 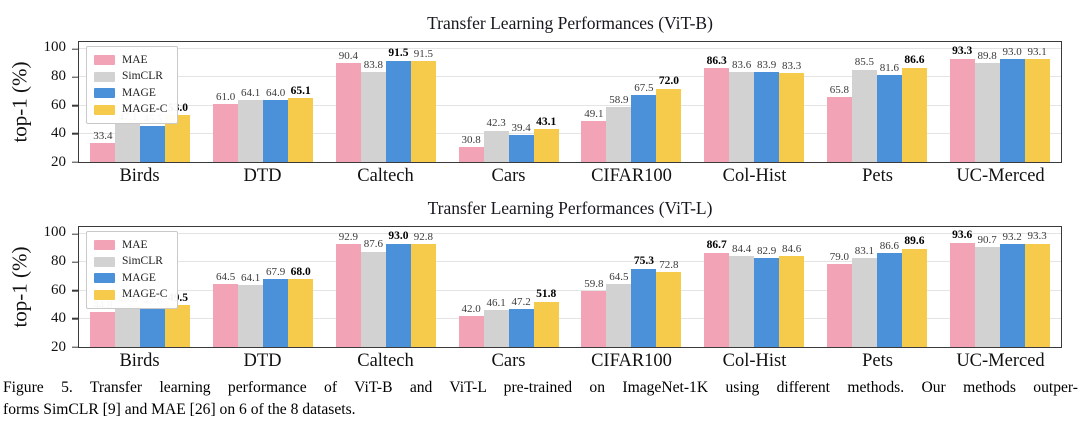 What do you see at coordinates (962, 288) in the screenshot?
I see `bar-mae-uc-merced: 93.6` at bounding box center [962, 288].